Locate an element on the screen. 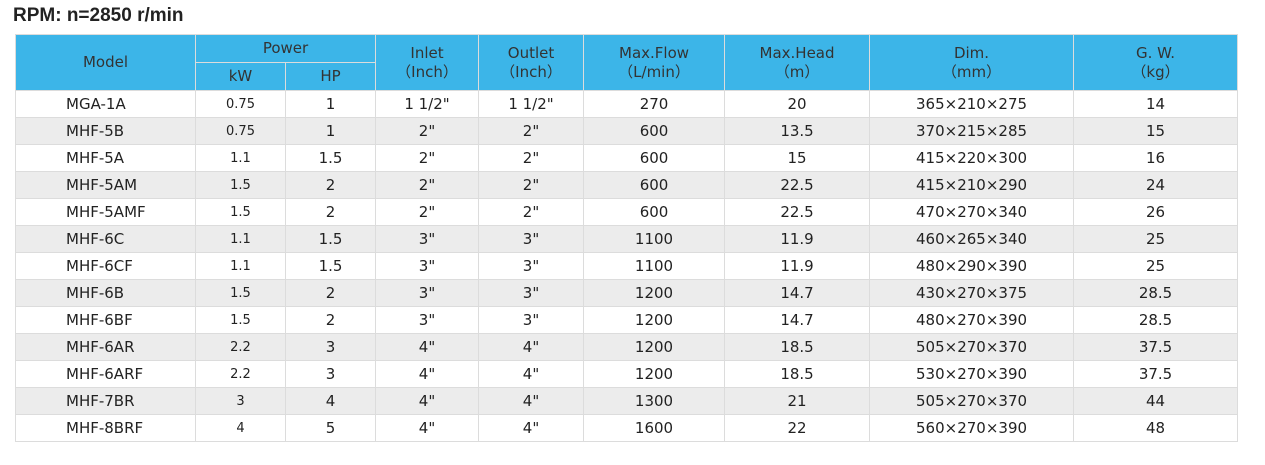 This screenshot has width=1265, height=465. cell-max-head: 18.5 is located at coordinates (797, 347).